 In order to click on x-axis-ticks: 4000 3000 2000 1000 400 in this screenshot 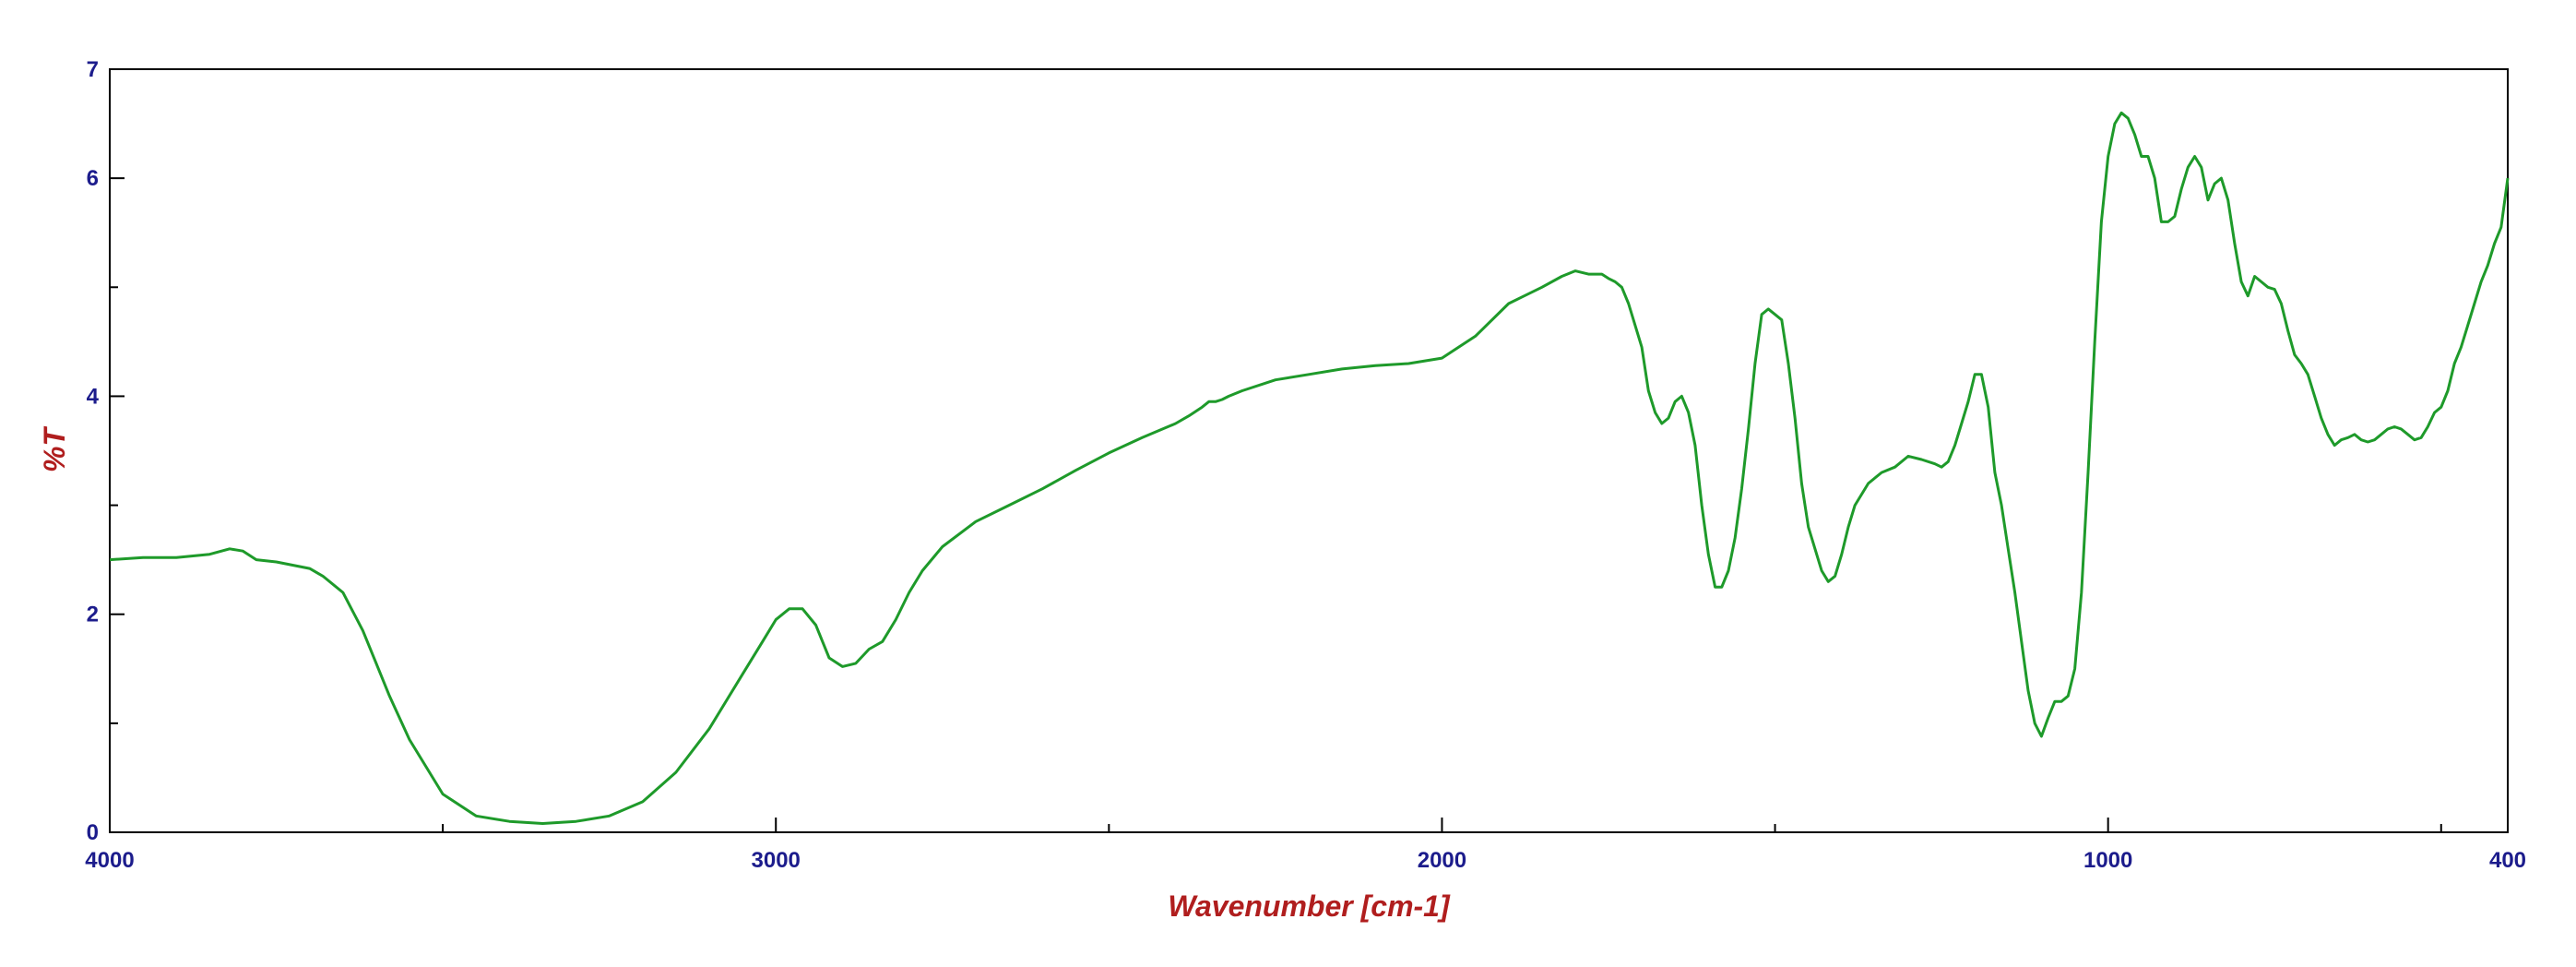, I will do `click(1305, 845)`.